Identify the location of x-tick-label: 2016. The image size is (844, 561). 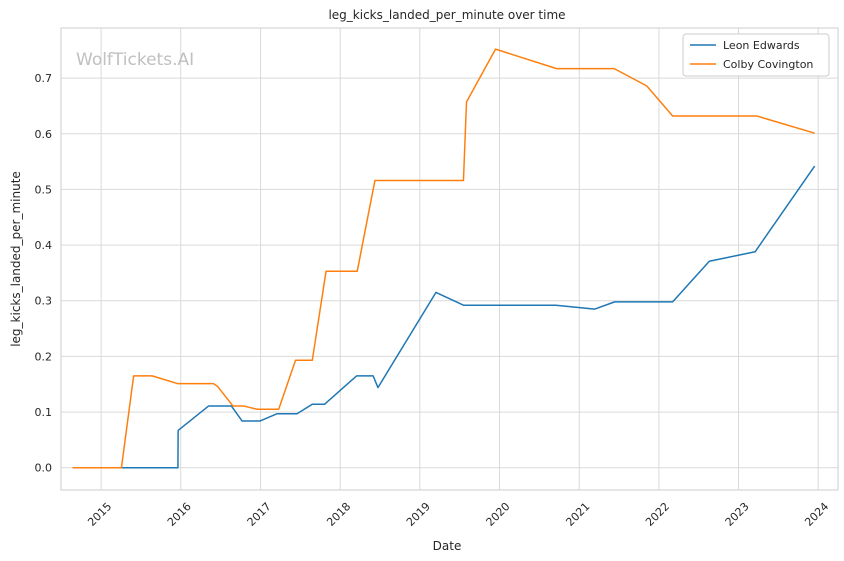
(179, 514).